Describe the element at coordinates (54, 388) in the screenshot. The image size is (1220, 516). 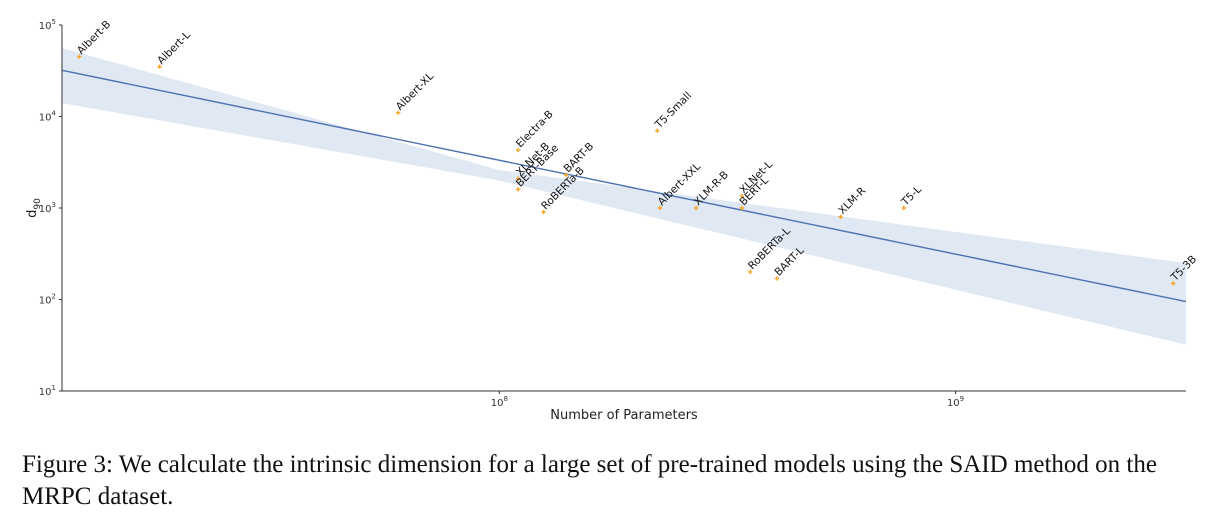
I see `tick-exponent: 1` at that location.